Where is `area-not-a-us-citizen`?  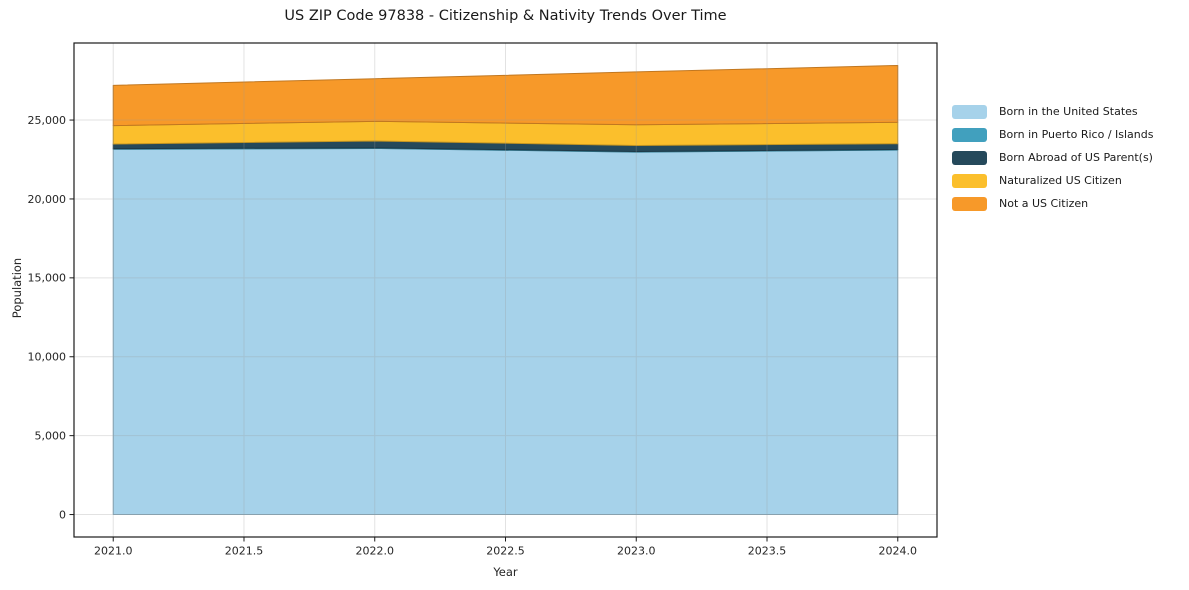
area-not-a-us-citizen is located at coordinates (505, 95).